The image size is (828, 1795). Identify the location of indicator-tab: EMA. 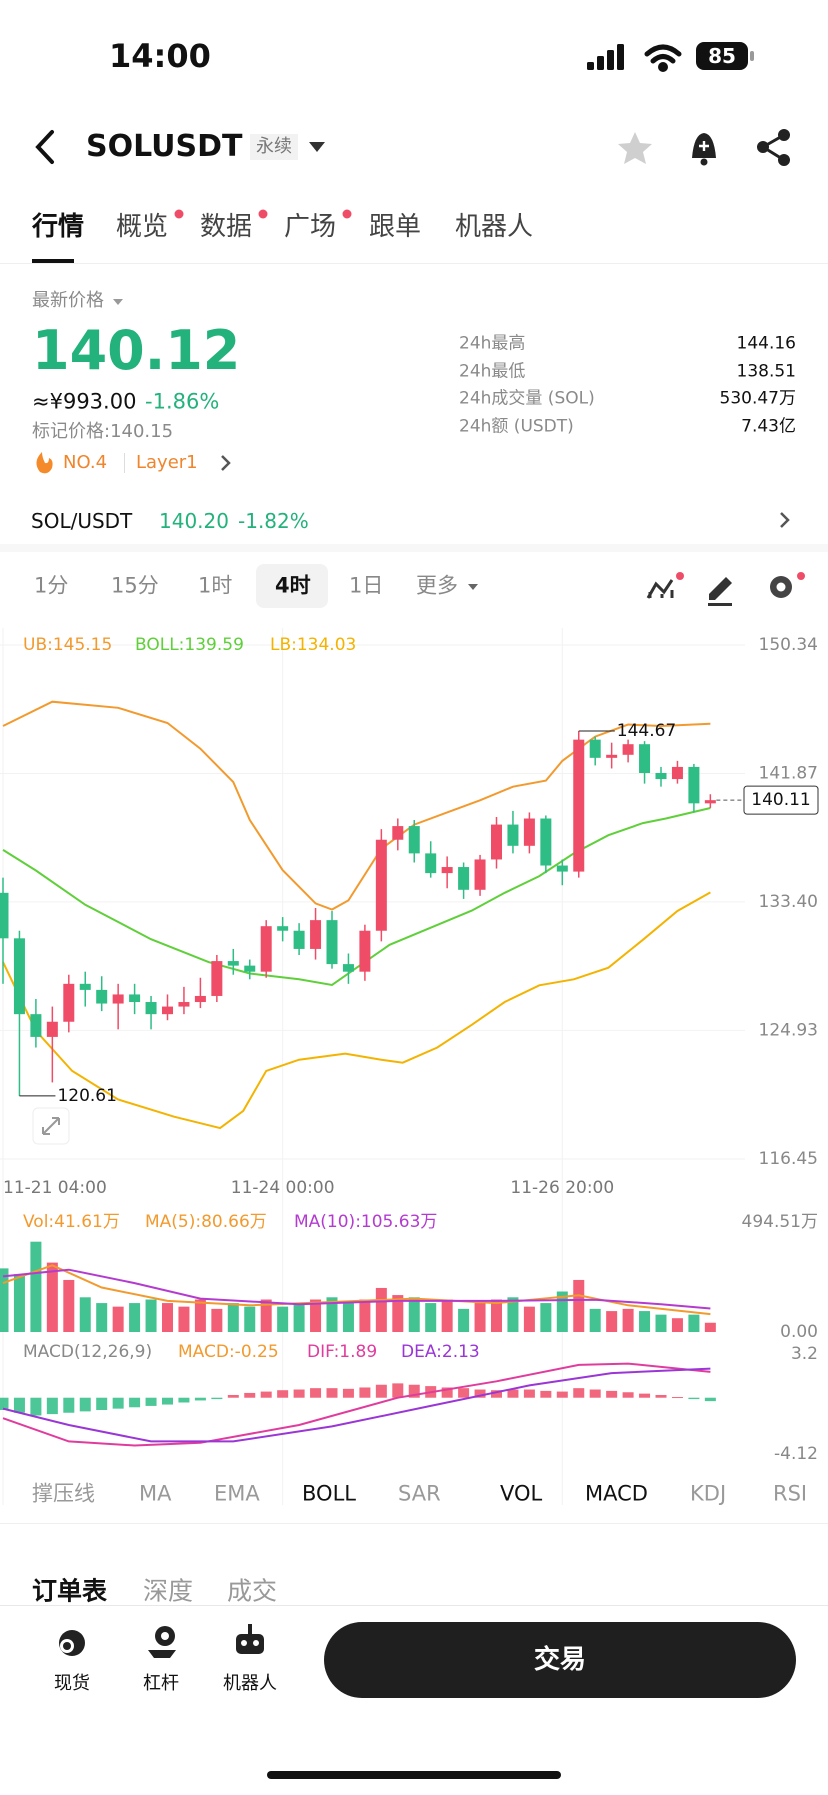
(237, 1493).